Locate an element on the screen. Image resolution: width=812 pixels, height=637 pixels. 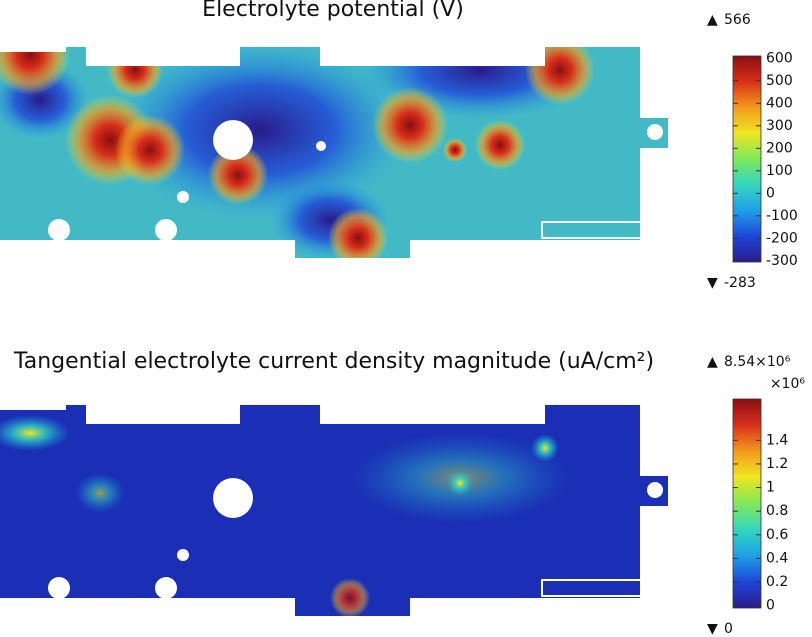
tick-label: 1.2 is located at coordinates (777, 464).